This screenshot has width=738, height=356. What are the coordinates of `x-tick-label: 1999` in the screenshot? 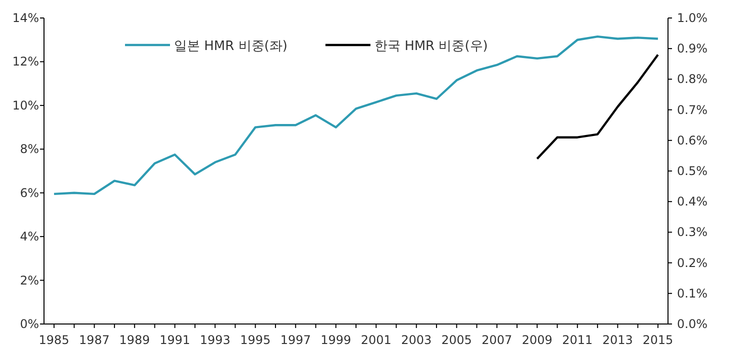 It's located at (336, 340).